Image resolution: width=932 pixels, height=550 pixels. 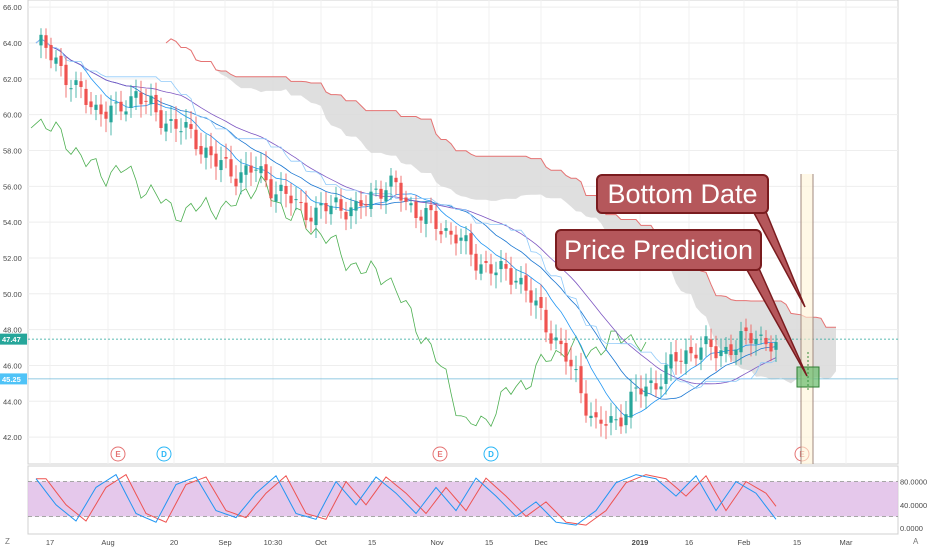 What do you see at coordinates (701, 241) in the screenshot?
I see `callout-bottom-date: Bottom Date` at bounding box center [701, 241].